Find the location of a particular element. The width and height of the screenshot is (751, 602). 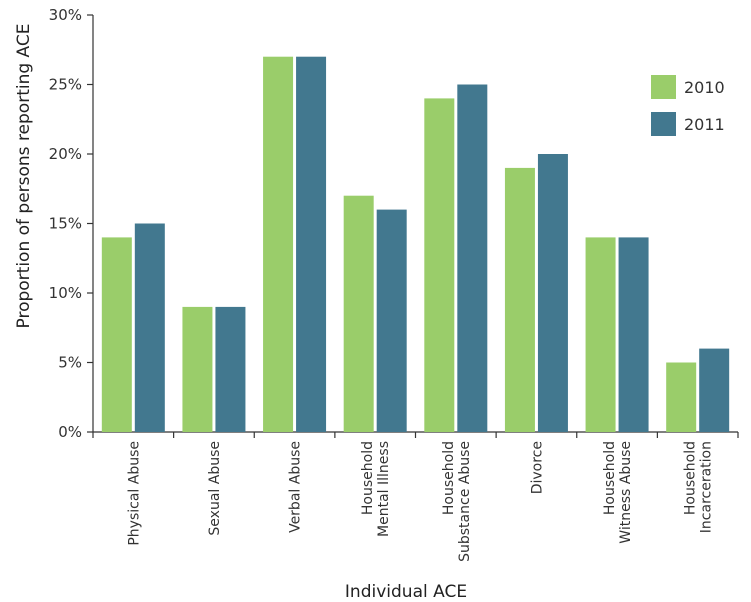

x-tick-label: HouseholdIncarceration is located at coordinates (699, 487).